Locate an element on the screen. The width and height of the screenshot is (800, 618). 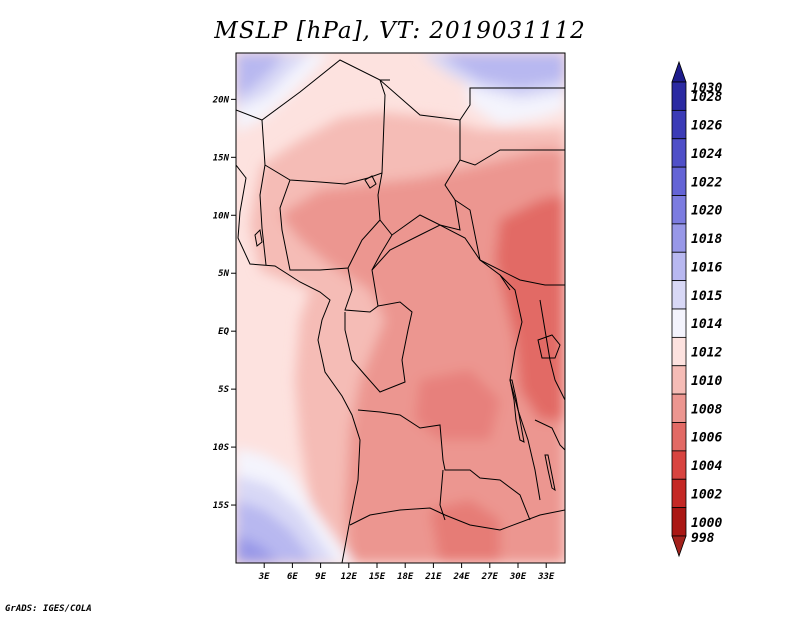
border-angola is located at coordinates (444, 465).